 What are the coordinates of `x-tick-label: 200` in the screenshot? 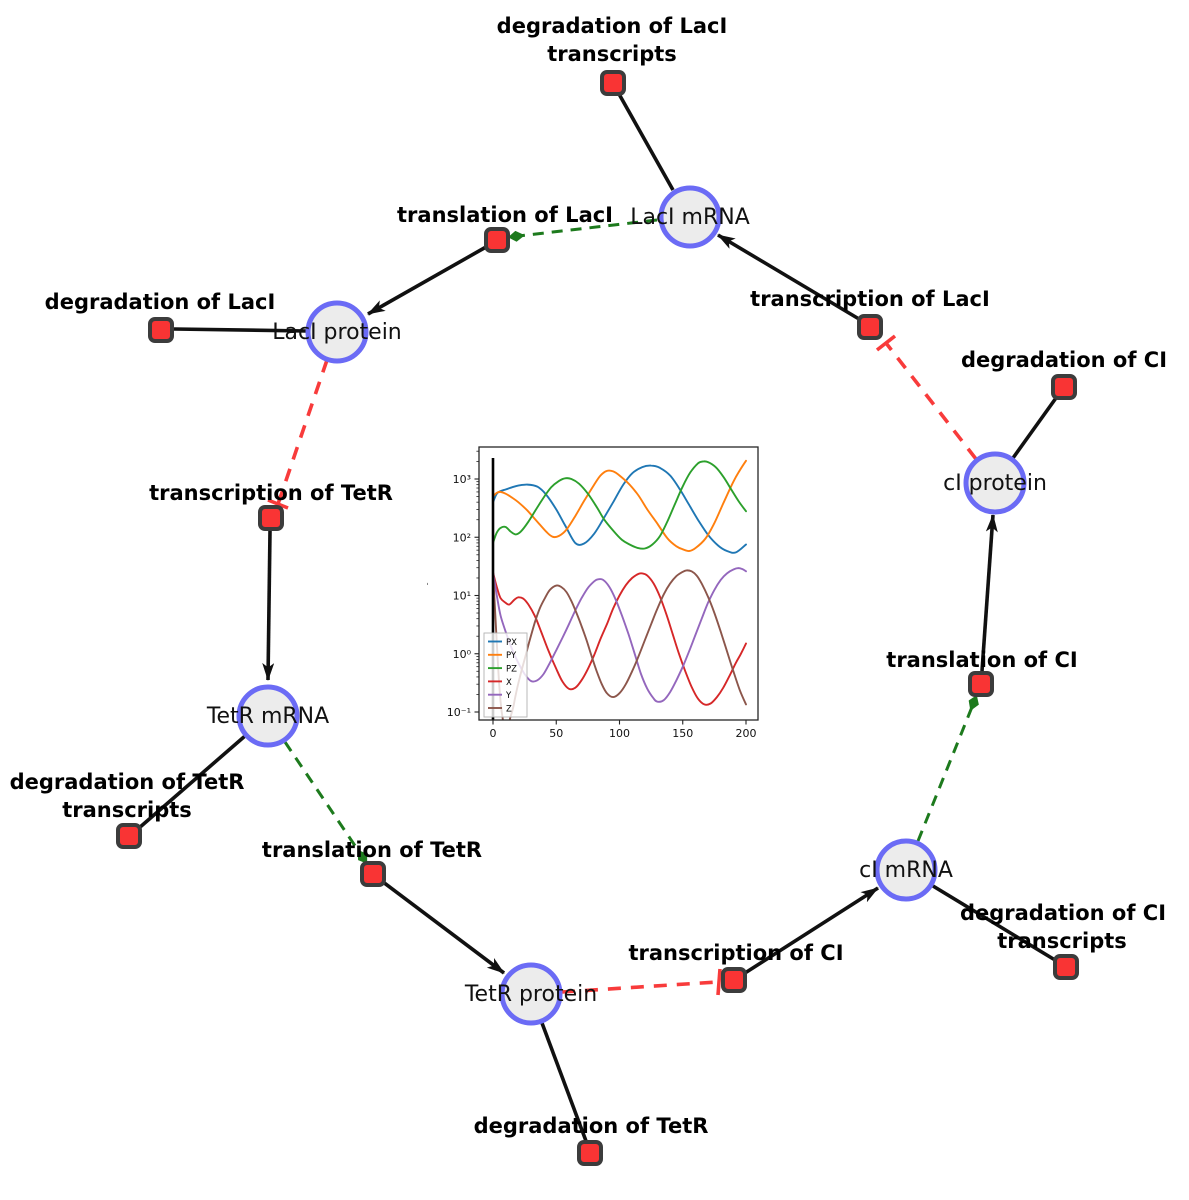 It's located at (746, 733).